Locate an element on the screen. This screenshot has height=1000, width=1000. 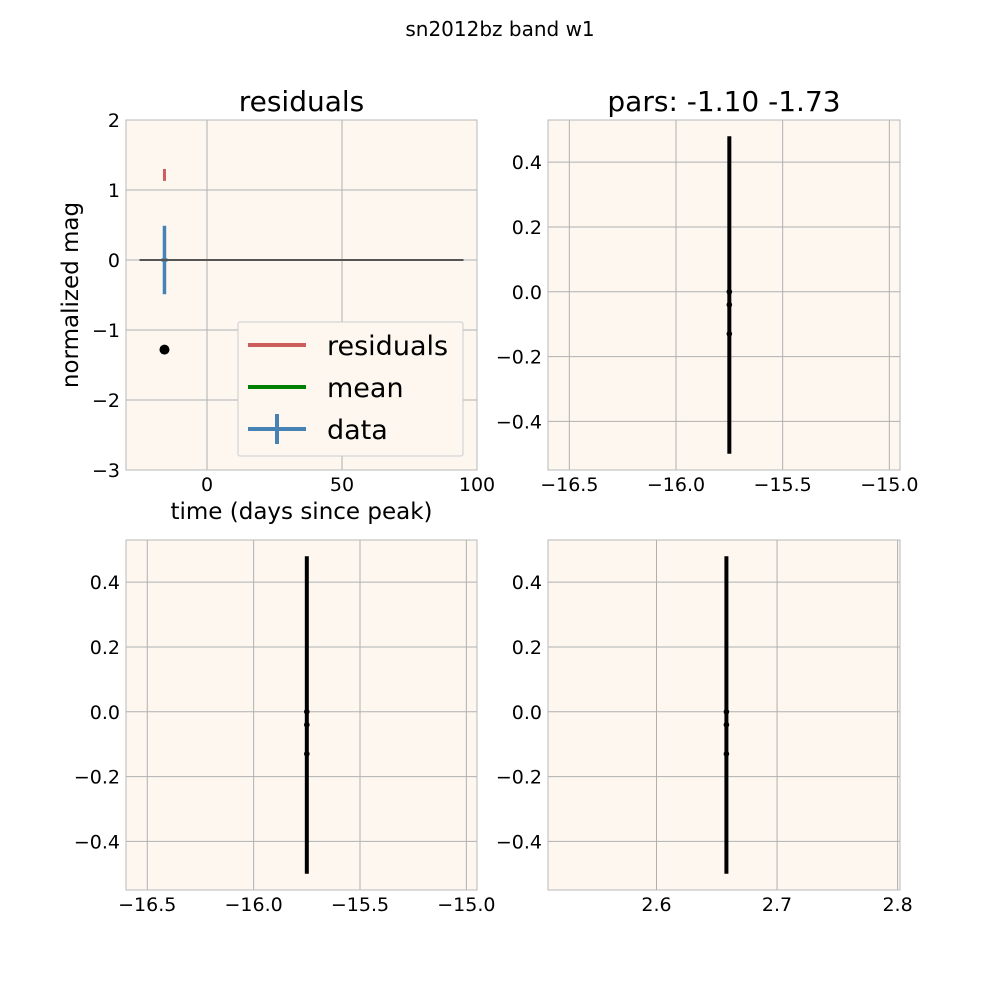
y-axis-label: normalized mag is located at coordinates (71, 295).